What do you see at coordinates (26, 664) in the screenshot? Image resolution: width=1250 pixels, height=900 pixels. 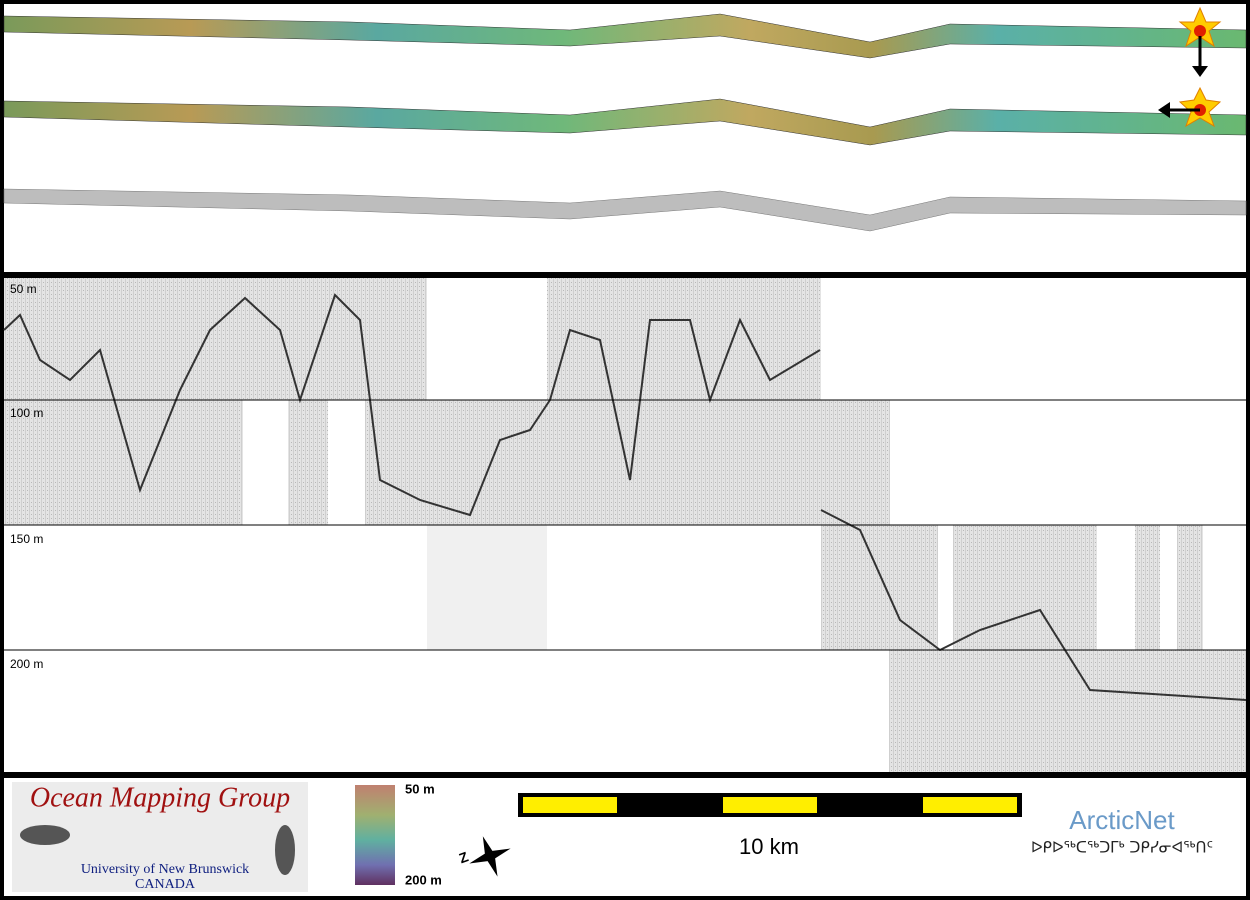 I see `depth-label: 200 m` at bounding box center [26, 664].